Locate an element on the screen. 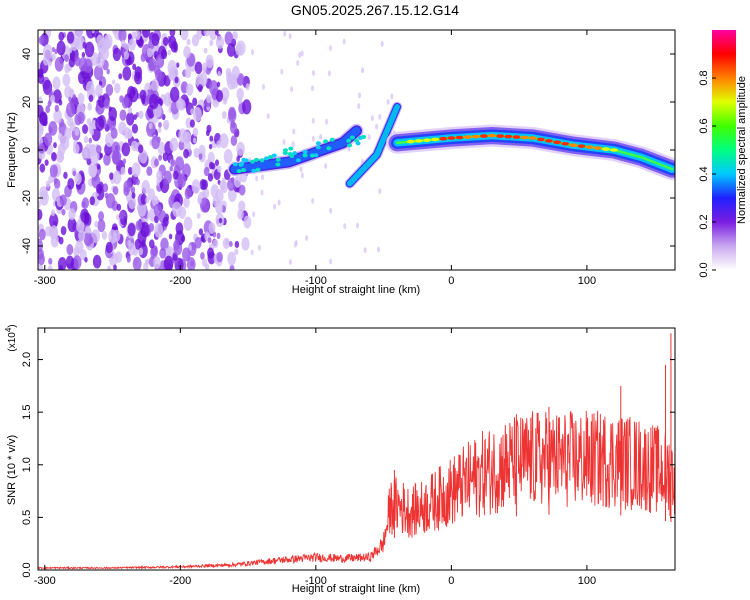 This screenshot has width=750, height=600. spectral-ridge is located at coordinates (373, 145).